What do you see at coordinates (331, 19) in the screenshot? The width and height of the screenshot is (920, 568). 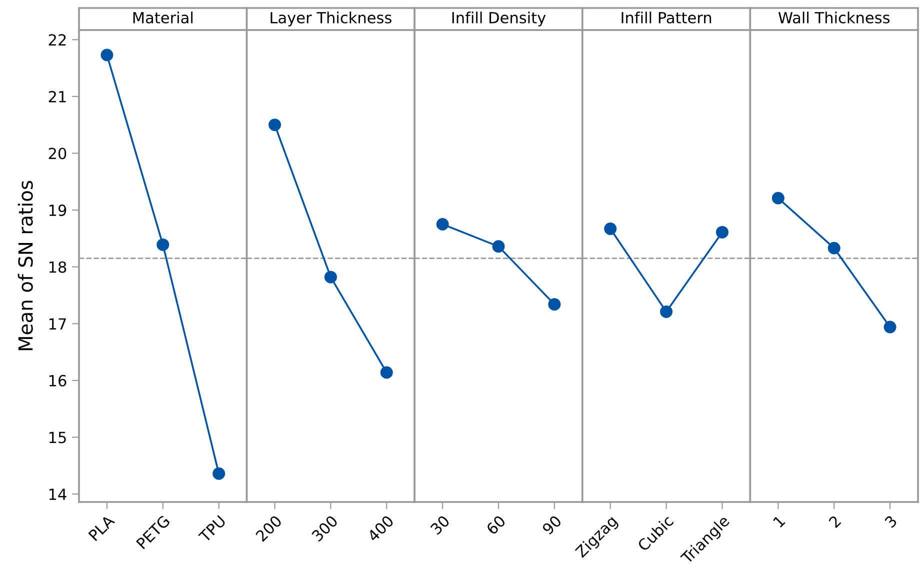 I see `chart-title: Layer Thickness` at bounding box center [331, 19].